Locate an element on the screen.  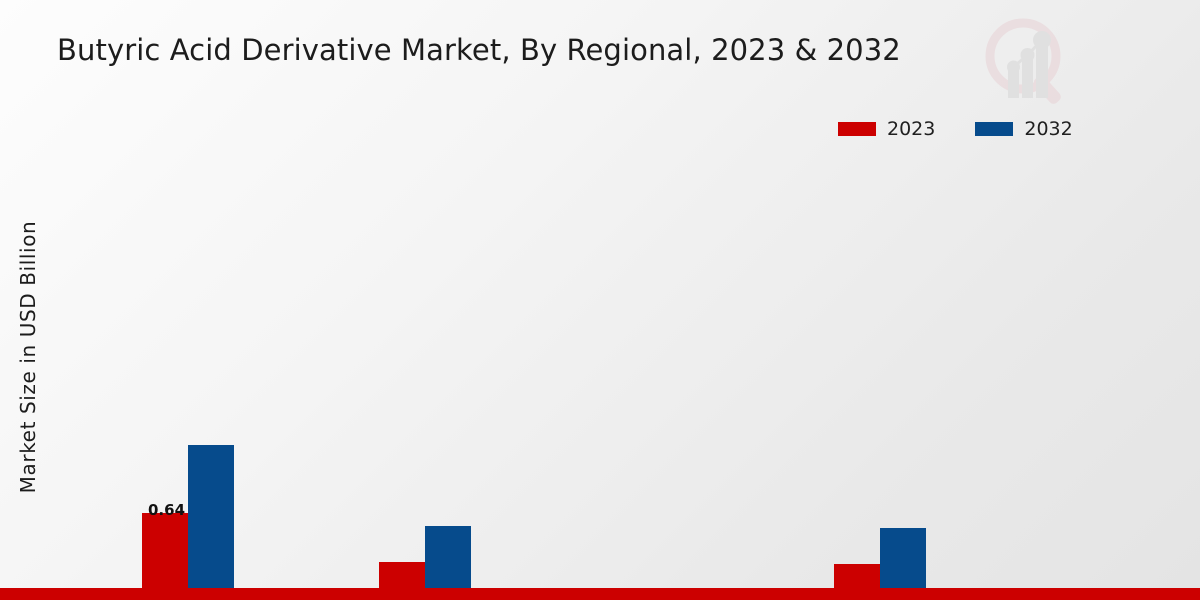
legend-label-2032: 2032 is located at coordinates (1048, 129).